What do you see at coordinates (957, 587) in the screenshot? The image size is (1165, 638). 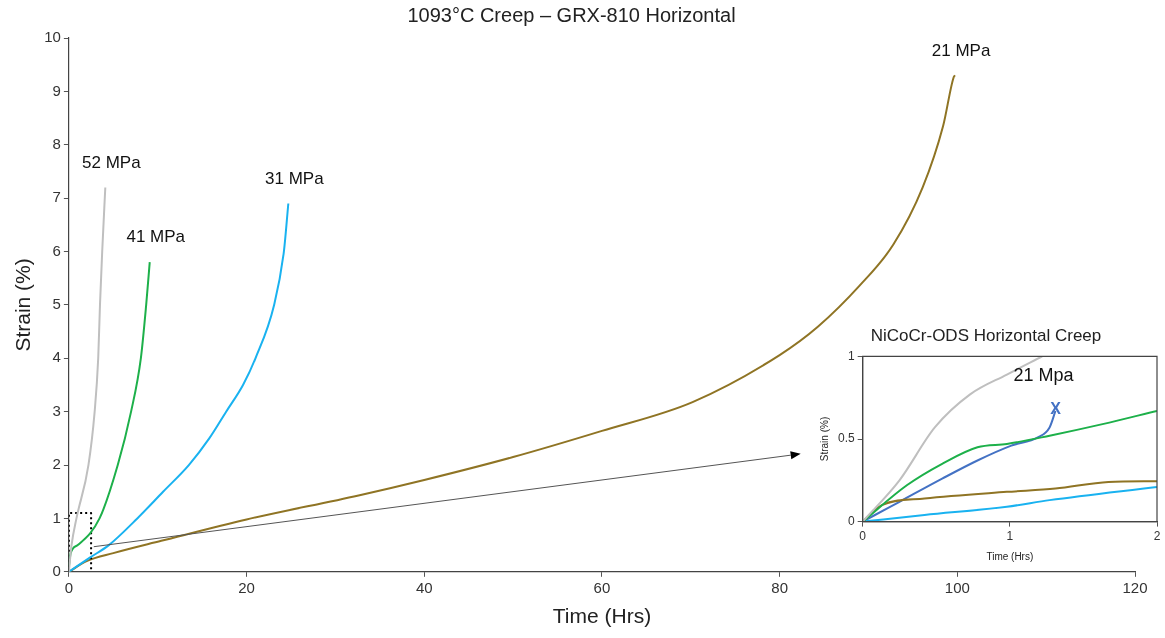 I see `x-tick-label: 100` at bounding box center [957, 587].